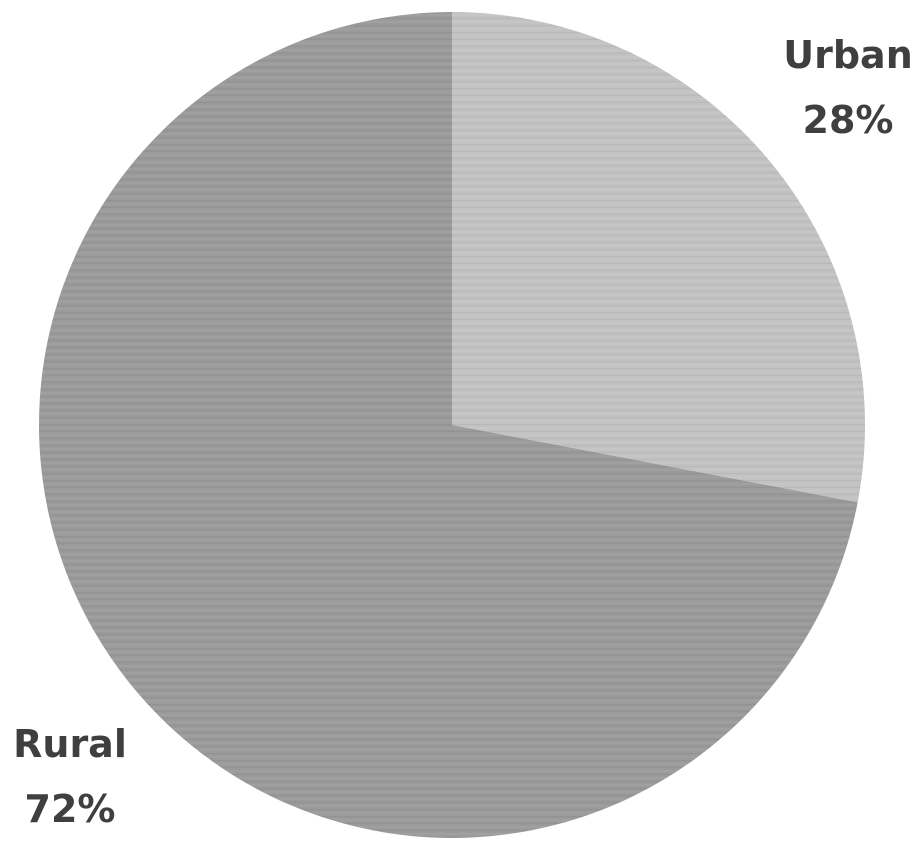  I want to click on slice-label-rural: Rural, so click(70, 744).